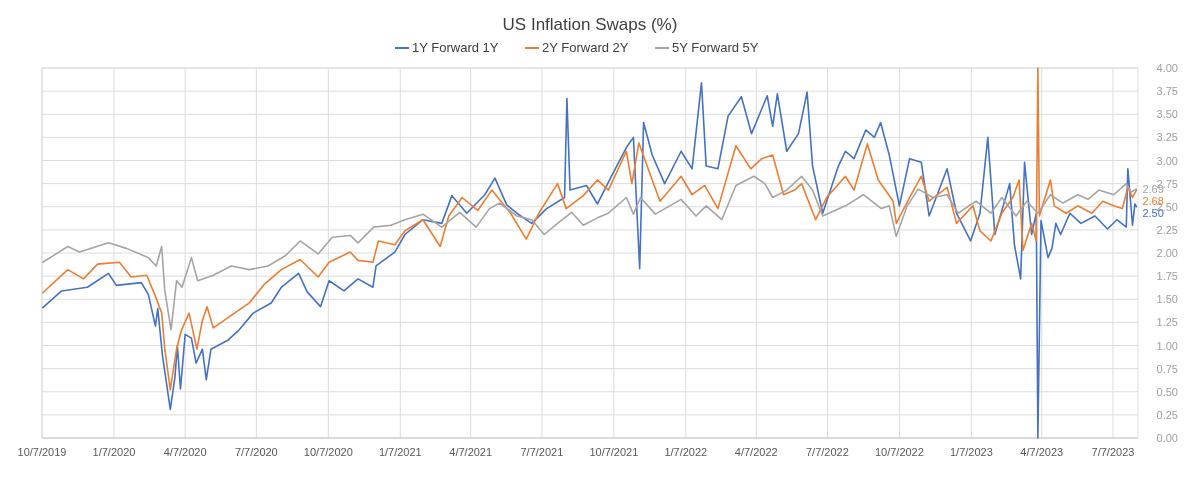 The width and height of the screenshot is (1200, 486). Describe the element at coordinates (1167, 322) in the screenshot. I see `y-tick-label: 1.25` at that location.